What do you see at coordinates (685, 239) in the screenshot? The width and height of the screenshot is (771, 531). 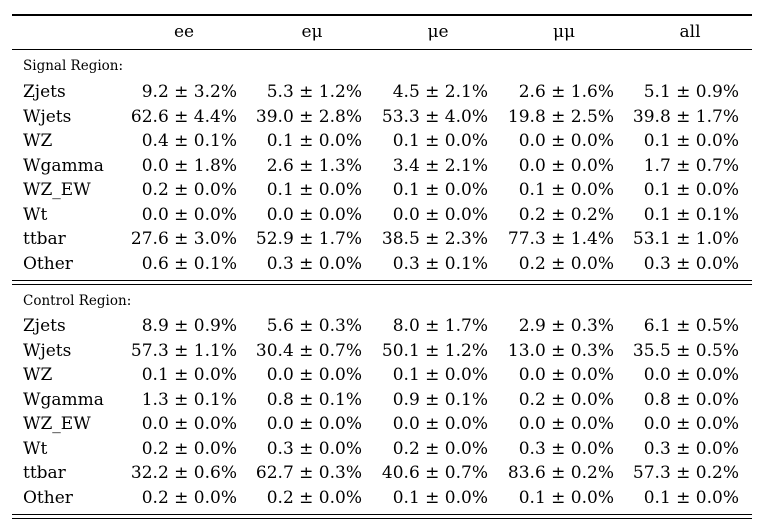 I see `table-cell: 53.1 ± 1.0%` at bounding box center [685, 239].